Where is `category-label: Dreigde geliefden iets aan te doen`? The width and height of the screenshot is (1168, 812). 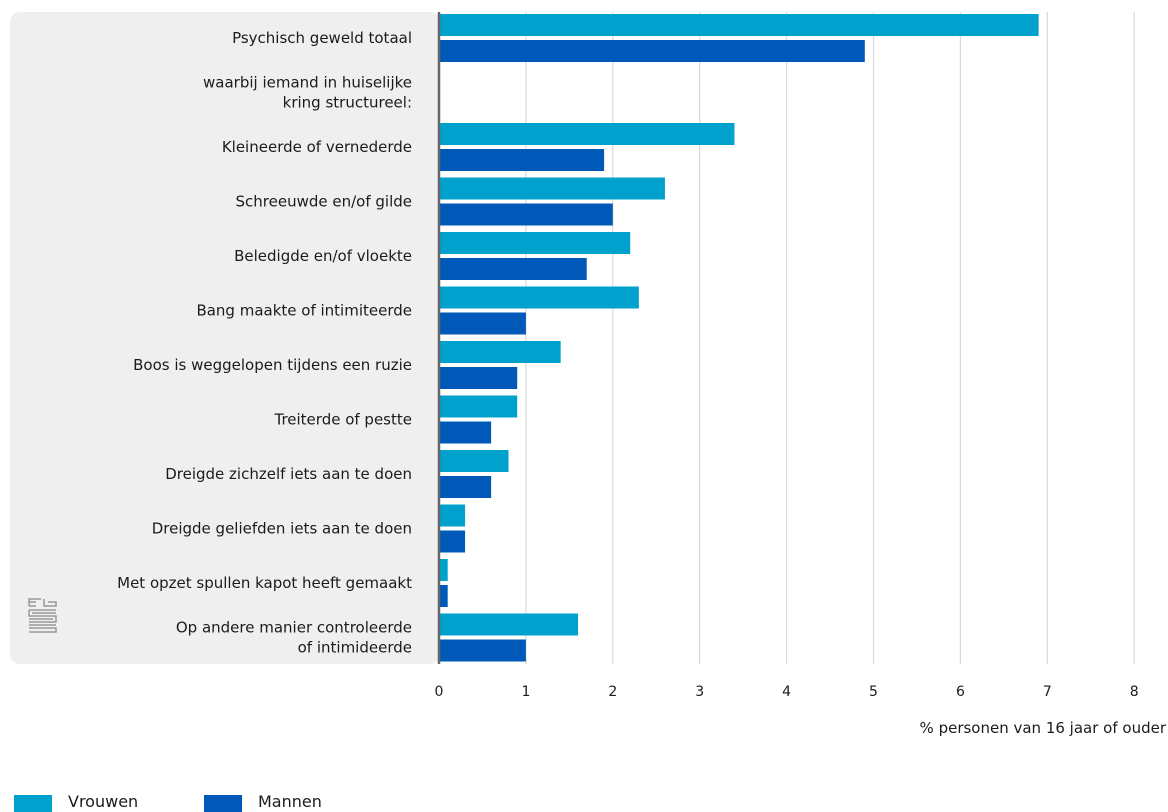
category-label: Dreigde geliefden iets aan te doen is located at coordinates (282, 529).